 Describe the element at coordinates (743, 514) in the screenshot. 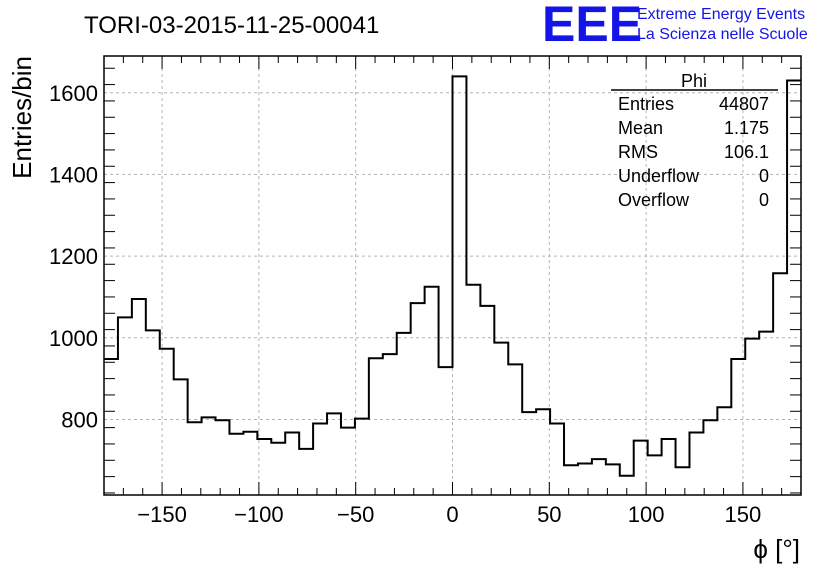

I see `x-tick-label: 150` at that location.